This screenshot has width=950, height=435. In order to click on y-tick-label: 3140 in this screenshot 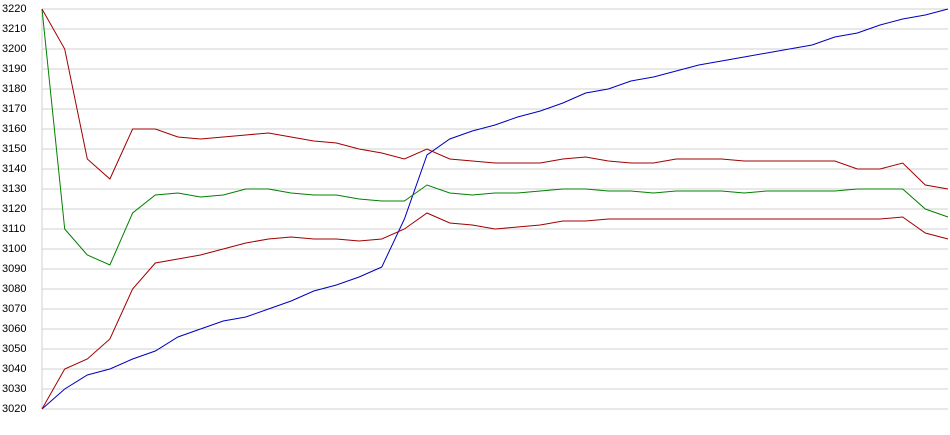, I will do `click(14, 169)`.